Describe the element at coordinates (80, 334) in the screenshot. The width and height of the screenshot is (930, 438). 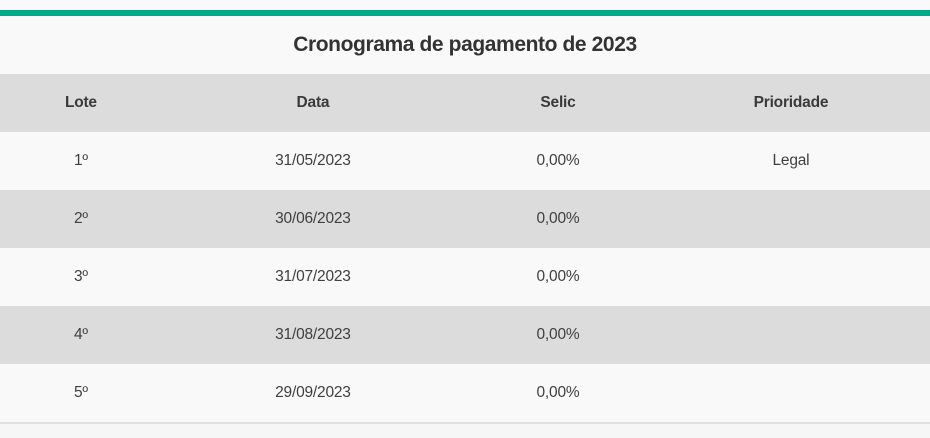
I see `cell-lote: 4º` at that location.